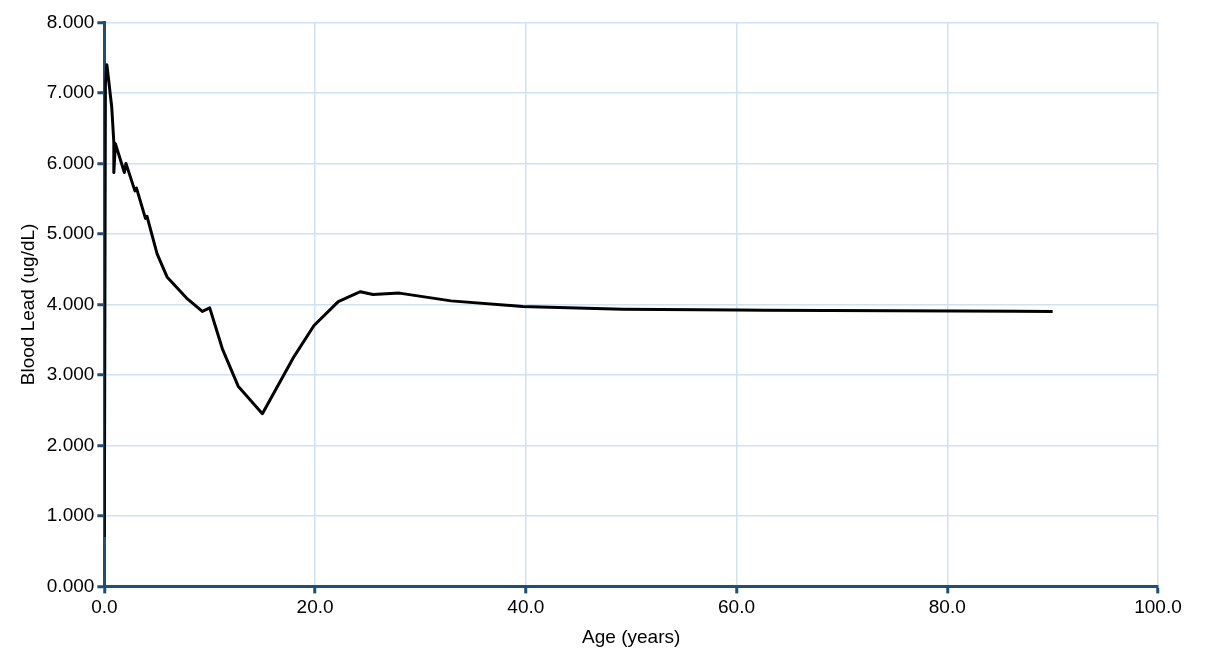 The height and width of the screenshot is (664, 1209). I want to click on y-tick-label: 6.000, so click(70, 162).